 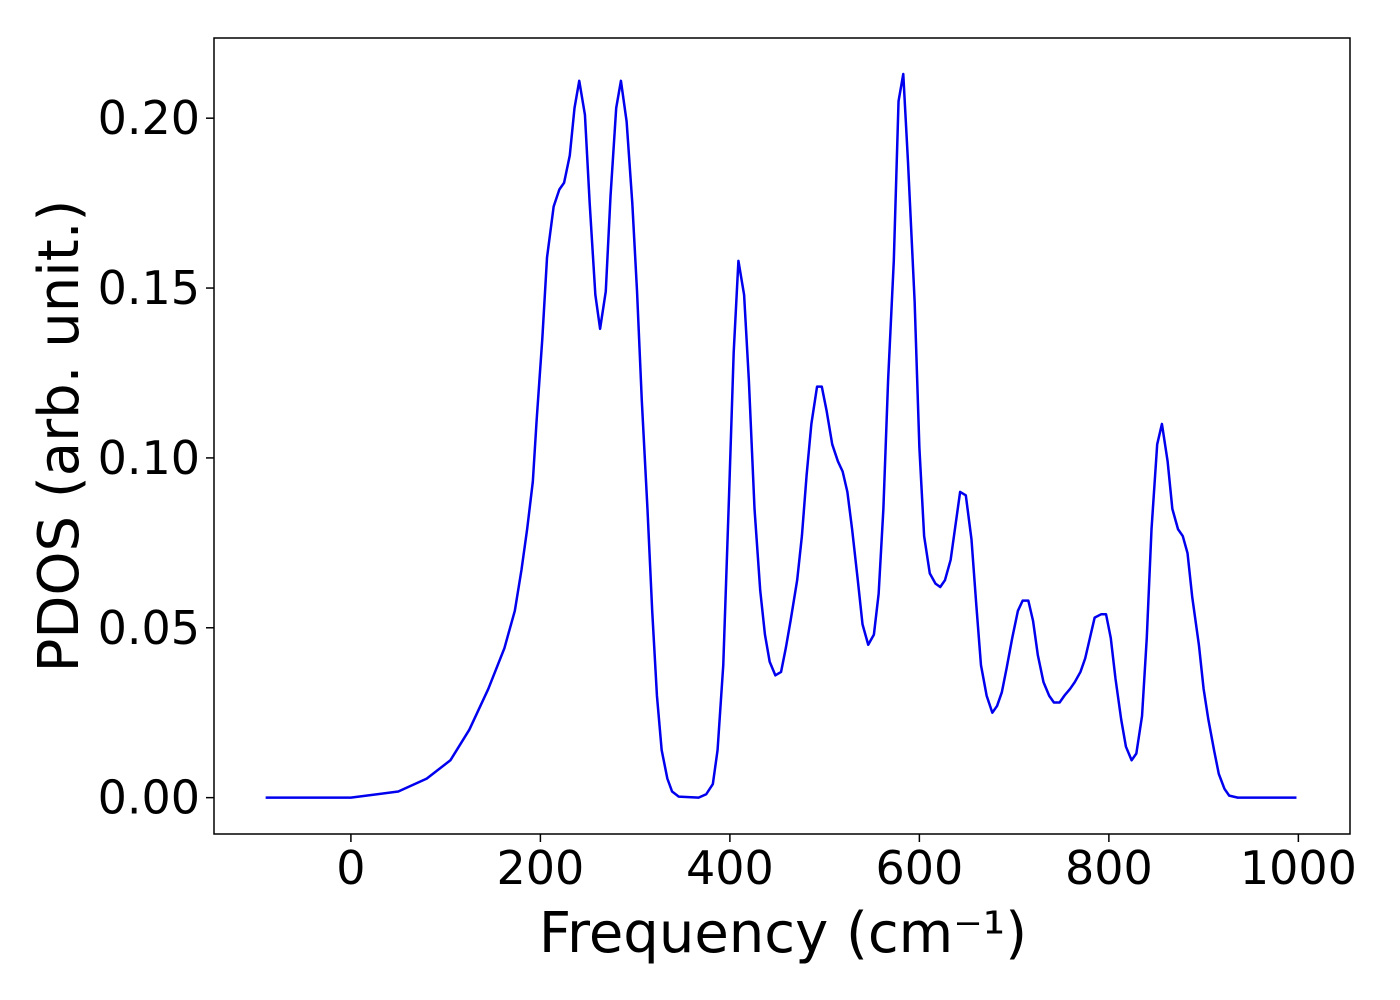 What do you see at coordinates (730, 868) in the screenshot?
I see `x-tick-label: 400` at bounding box center [730, 868].